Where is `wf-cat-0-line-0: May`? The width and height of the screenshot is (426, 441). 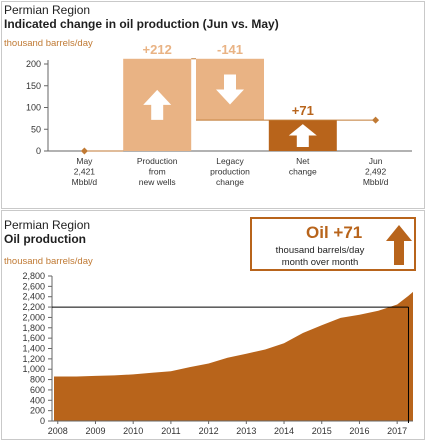
wf-cat-0-line-0: May is located at coordinates (84, 161).